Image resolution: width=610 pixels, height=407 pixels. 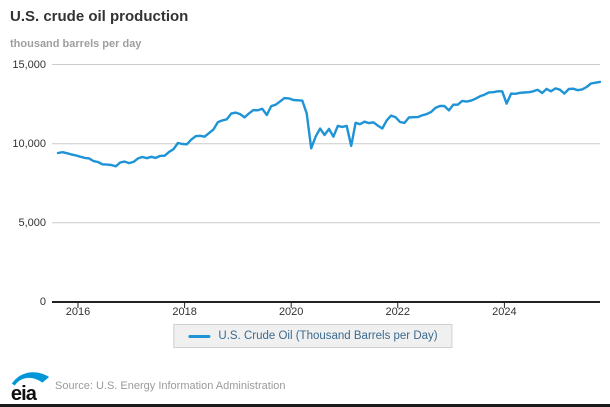 What do you see at coordinates (29, 64) in the screenshot?
I see `y-axis-label: 15,000` at bounding box center [29, 64].